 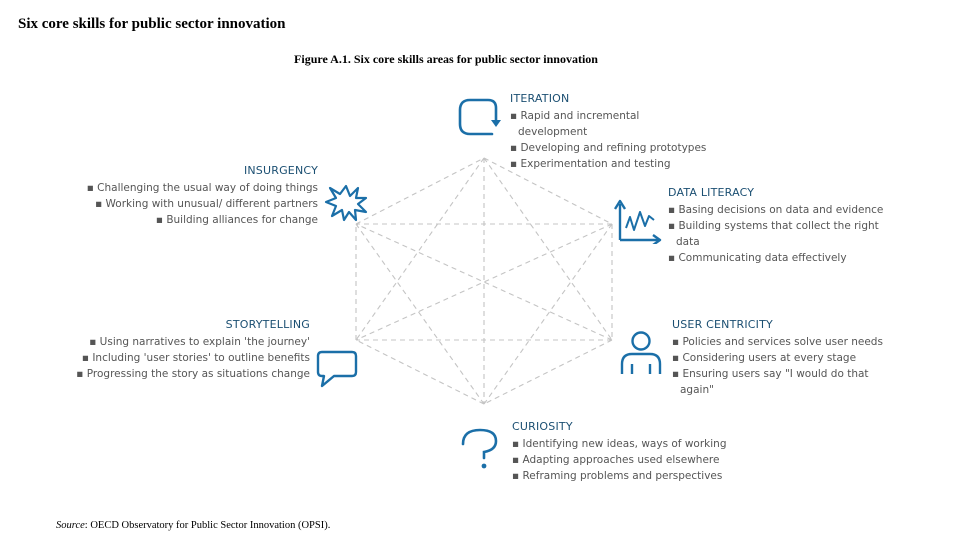 What do you see at coordinates (337, 369) in the screenshot?
I see `speech-bubble-icon` at bounding box center [337, 369].